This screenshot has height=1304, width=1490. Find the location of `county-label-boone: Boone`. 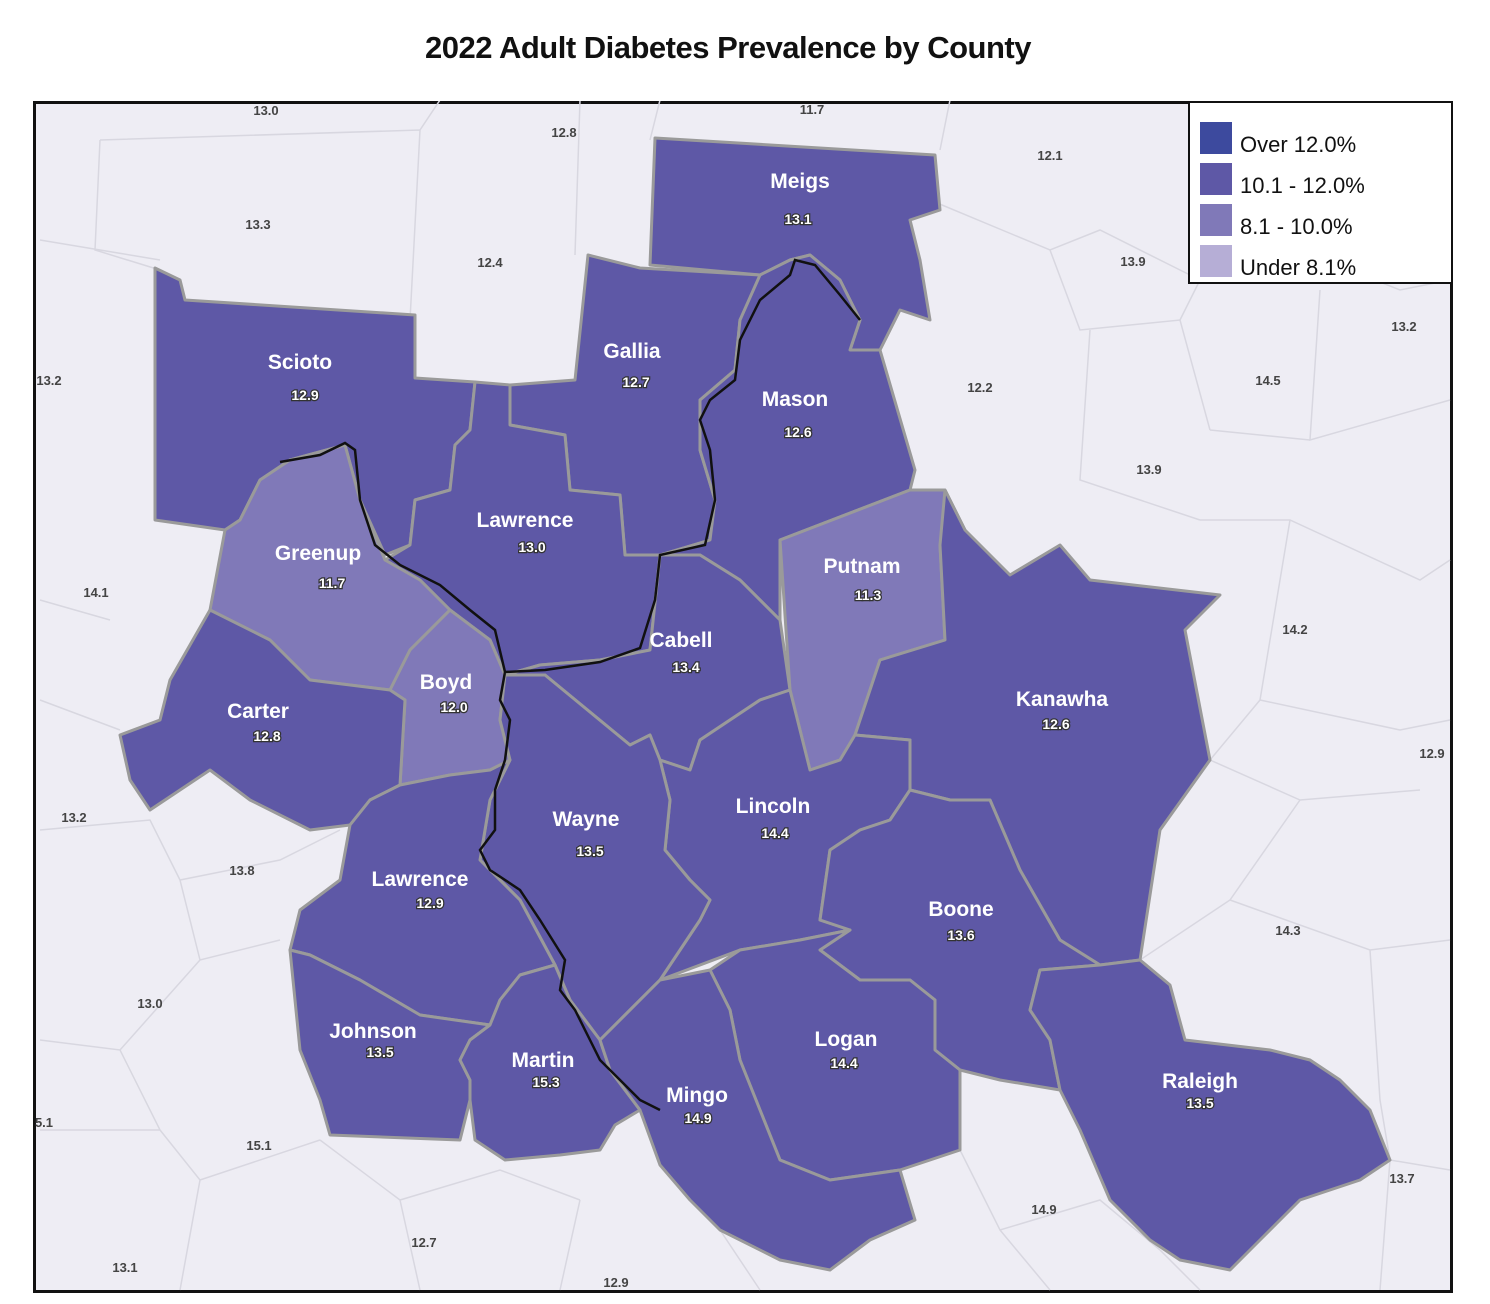

county-label-boone: Boone is located at coordinates (960, 909).